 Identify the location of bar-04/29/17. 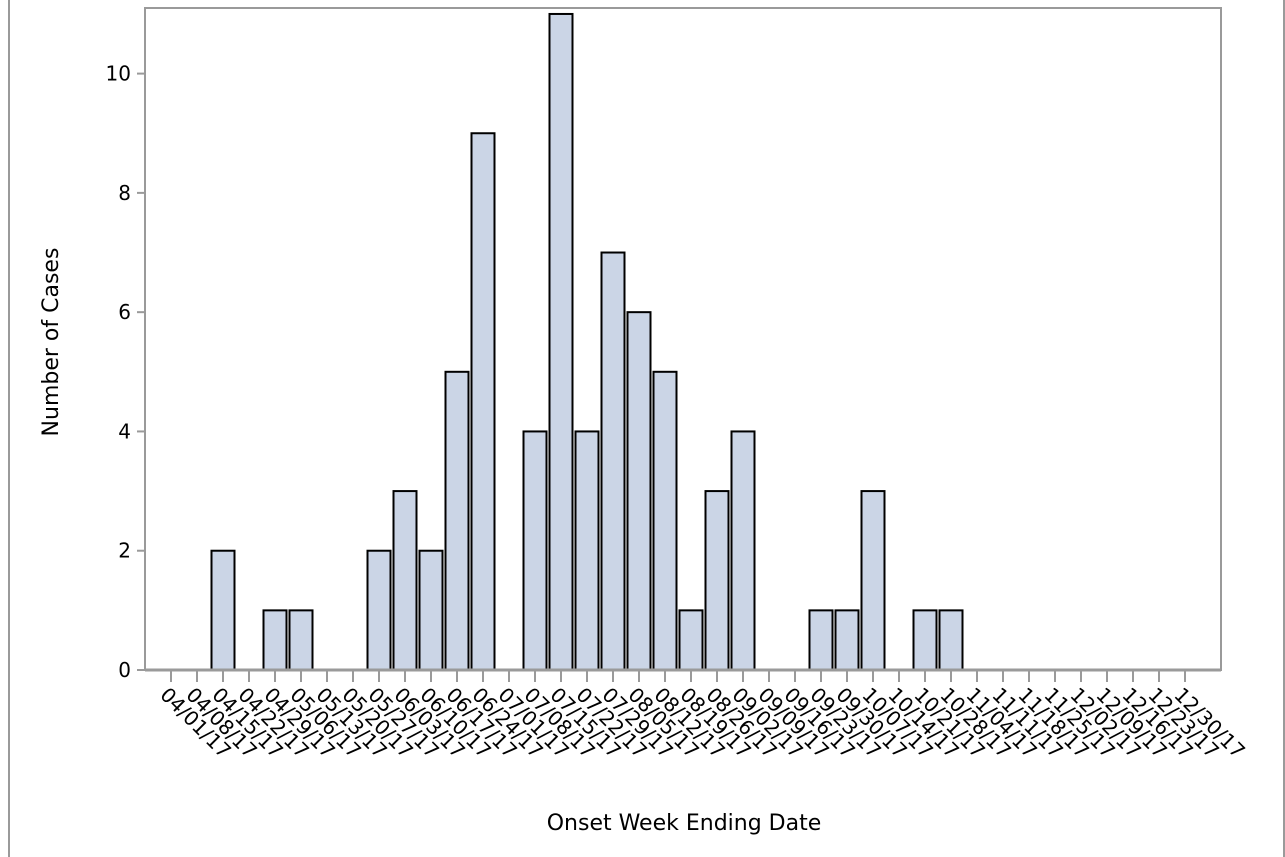
(275, 640).